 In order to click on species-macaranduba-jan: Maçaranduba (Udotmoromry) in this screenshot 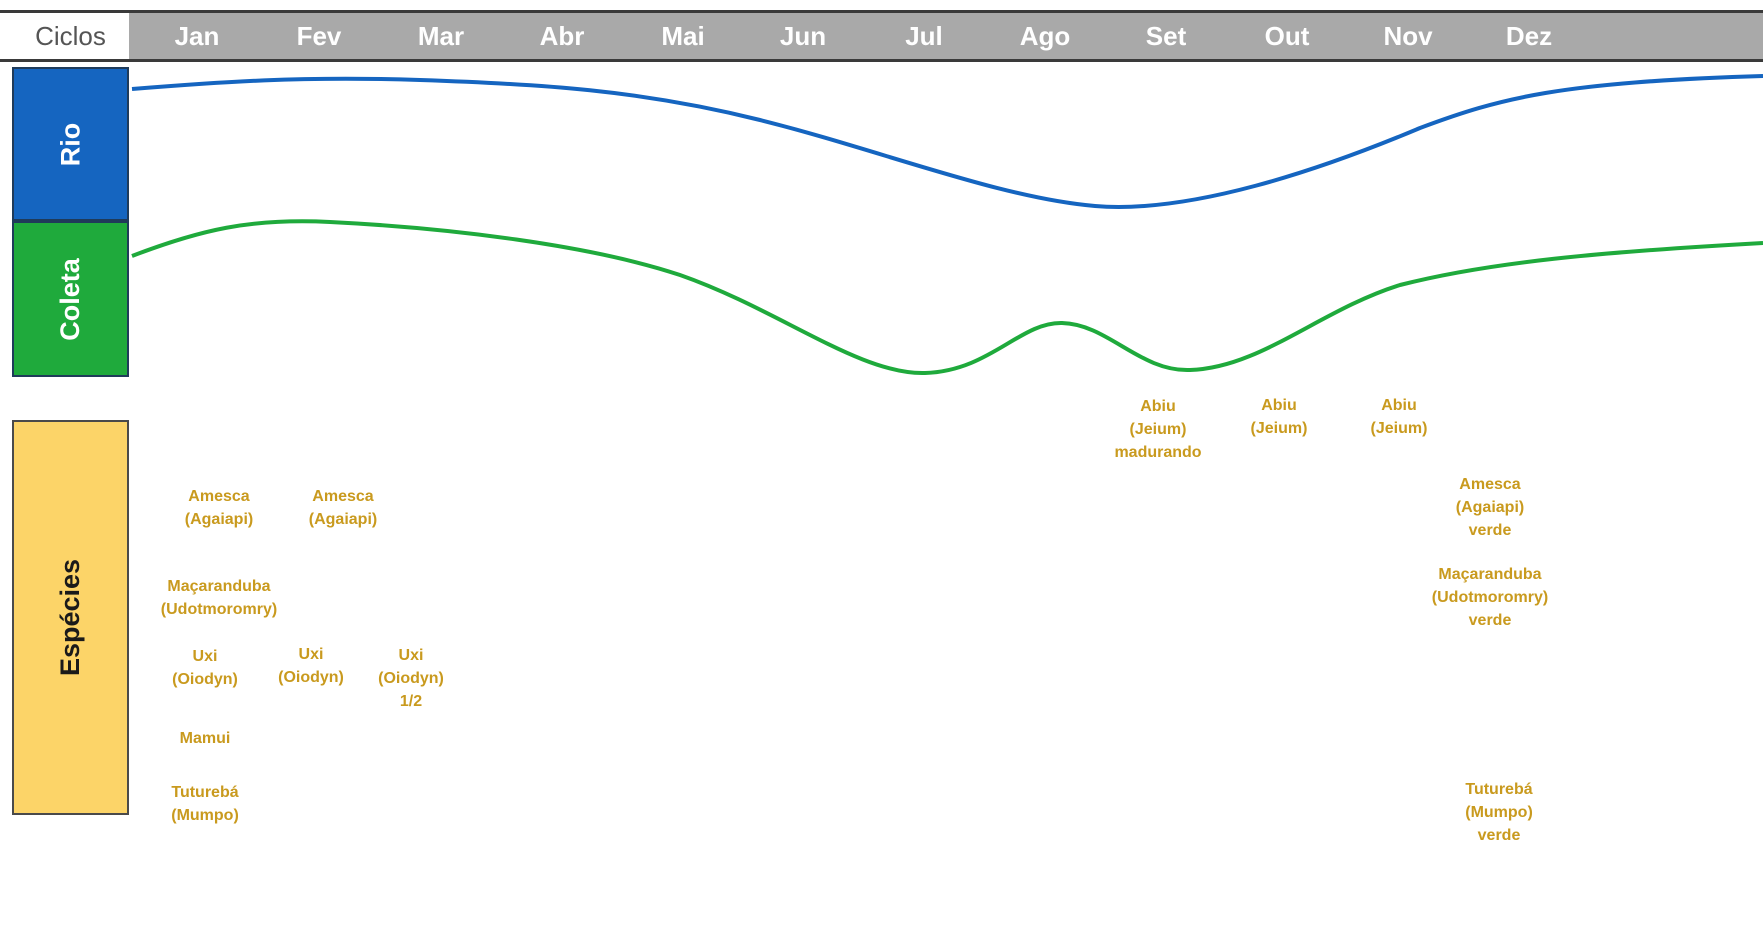, I will do `click(219, 598)`.